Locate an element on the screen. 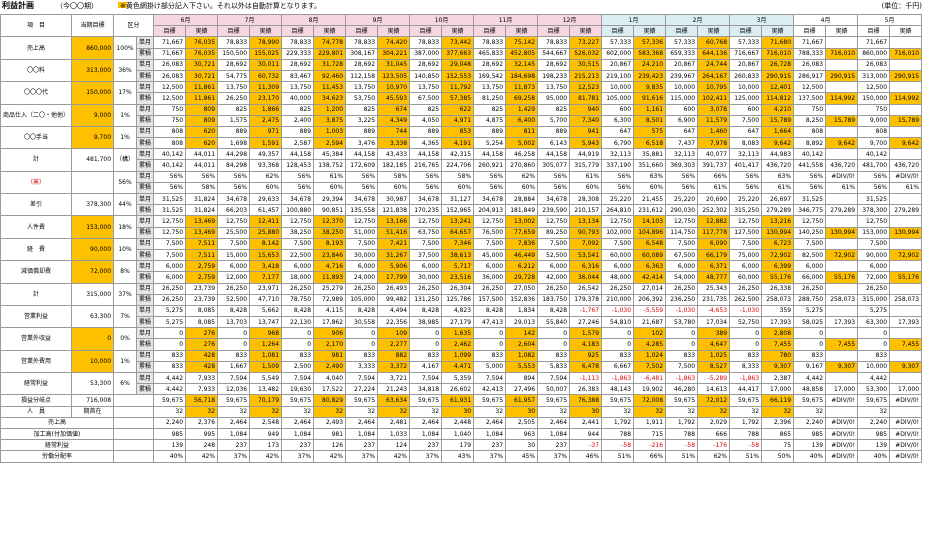 The width and height of the screenshot is (926, 546). goal-cell: 40% is located at coordinates (874, 456).